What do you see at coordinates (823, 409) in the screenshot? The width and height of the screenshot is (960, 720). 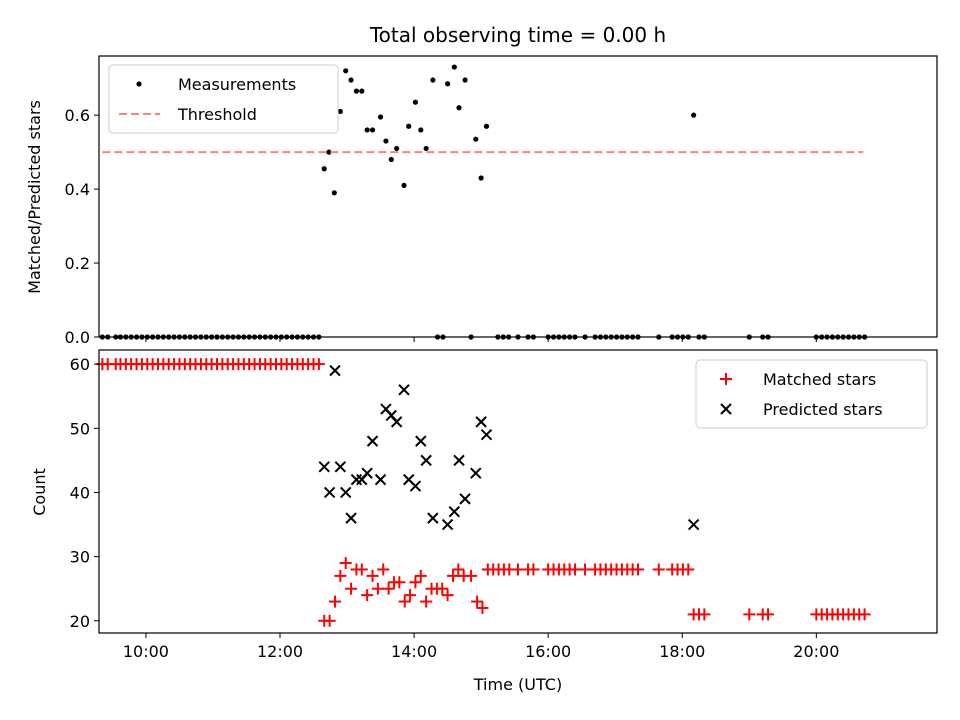 I see `legend-predicted-label: Predicted stars` at bounding box center [823, 409].